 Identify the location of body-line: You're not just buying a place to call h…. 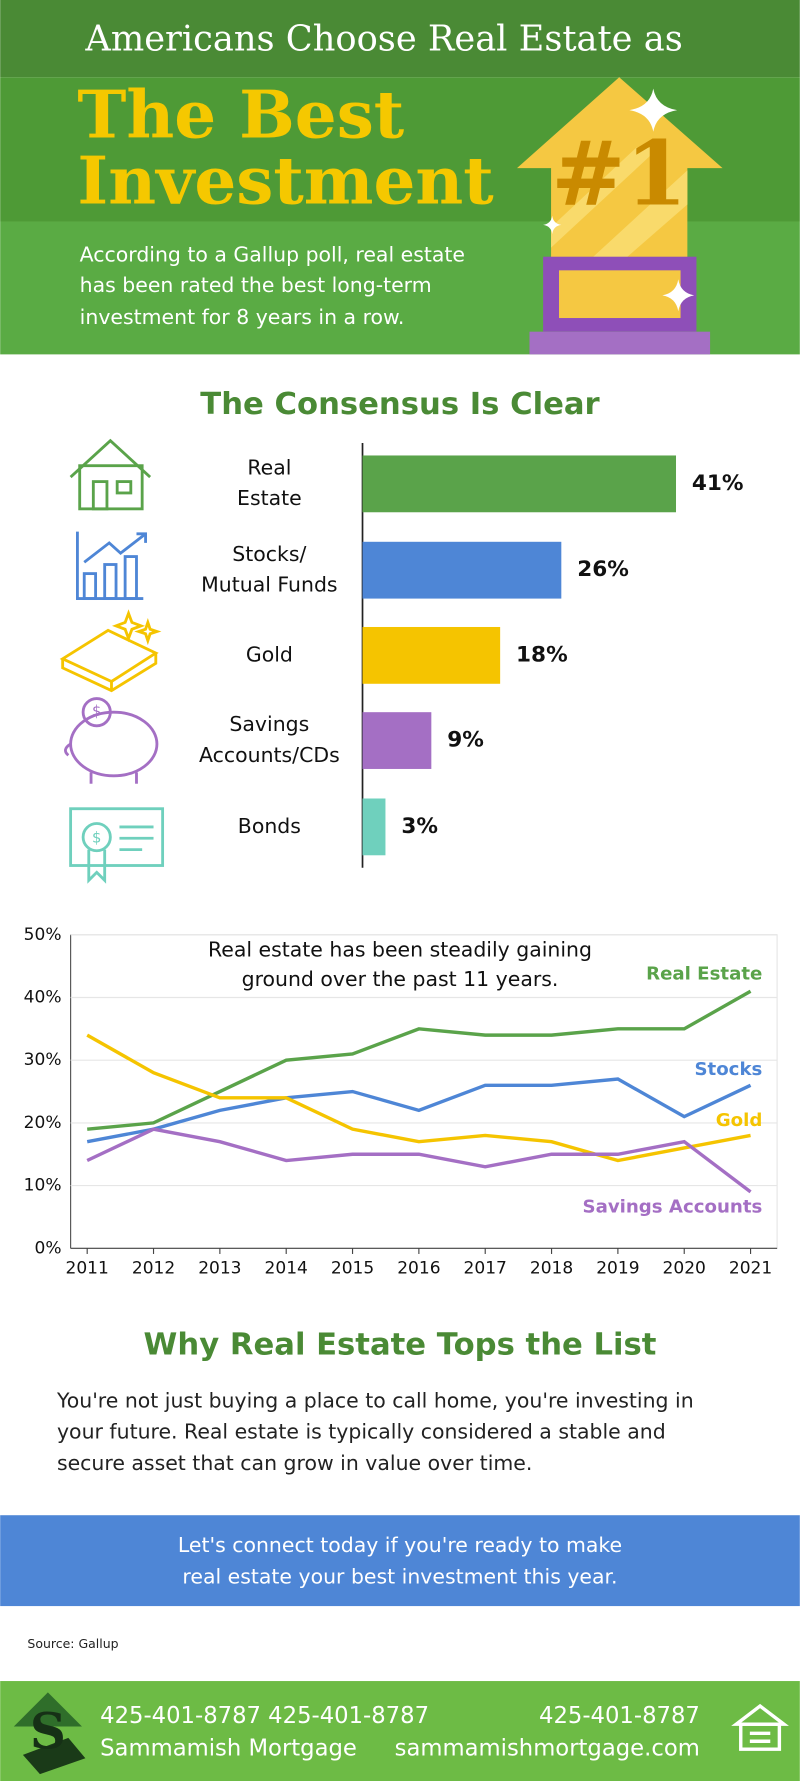
(375, 1401).